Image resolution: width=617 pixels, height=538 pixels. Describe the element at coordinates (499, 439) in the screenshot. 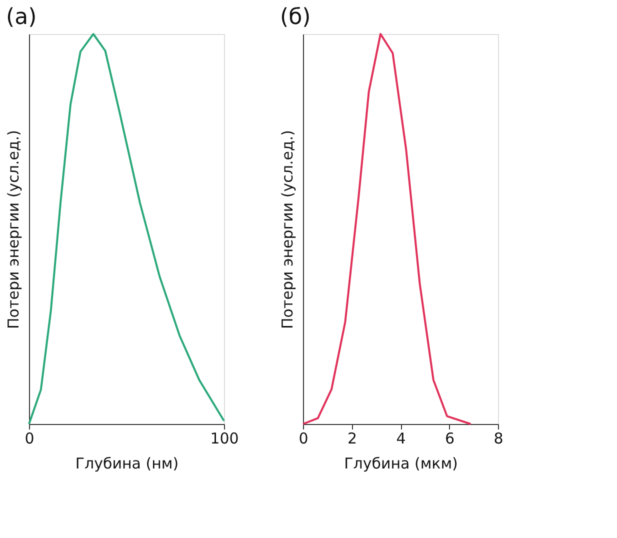

I see `x-tick-label: 8` at that location.